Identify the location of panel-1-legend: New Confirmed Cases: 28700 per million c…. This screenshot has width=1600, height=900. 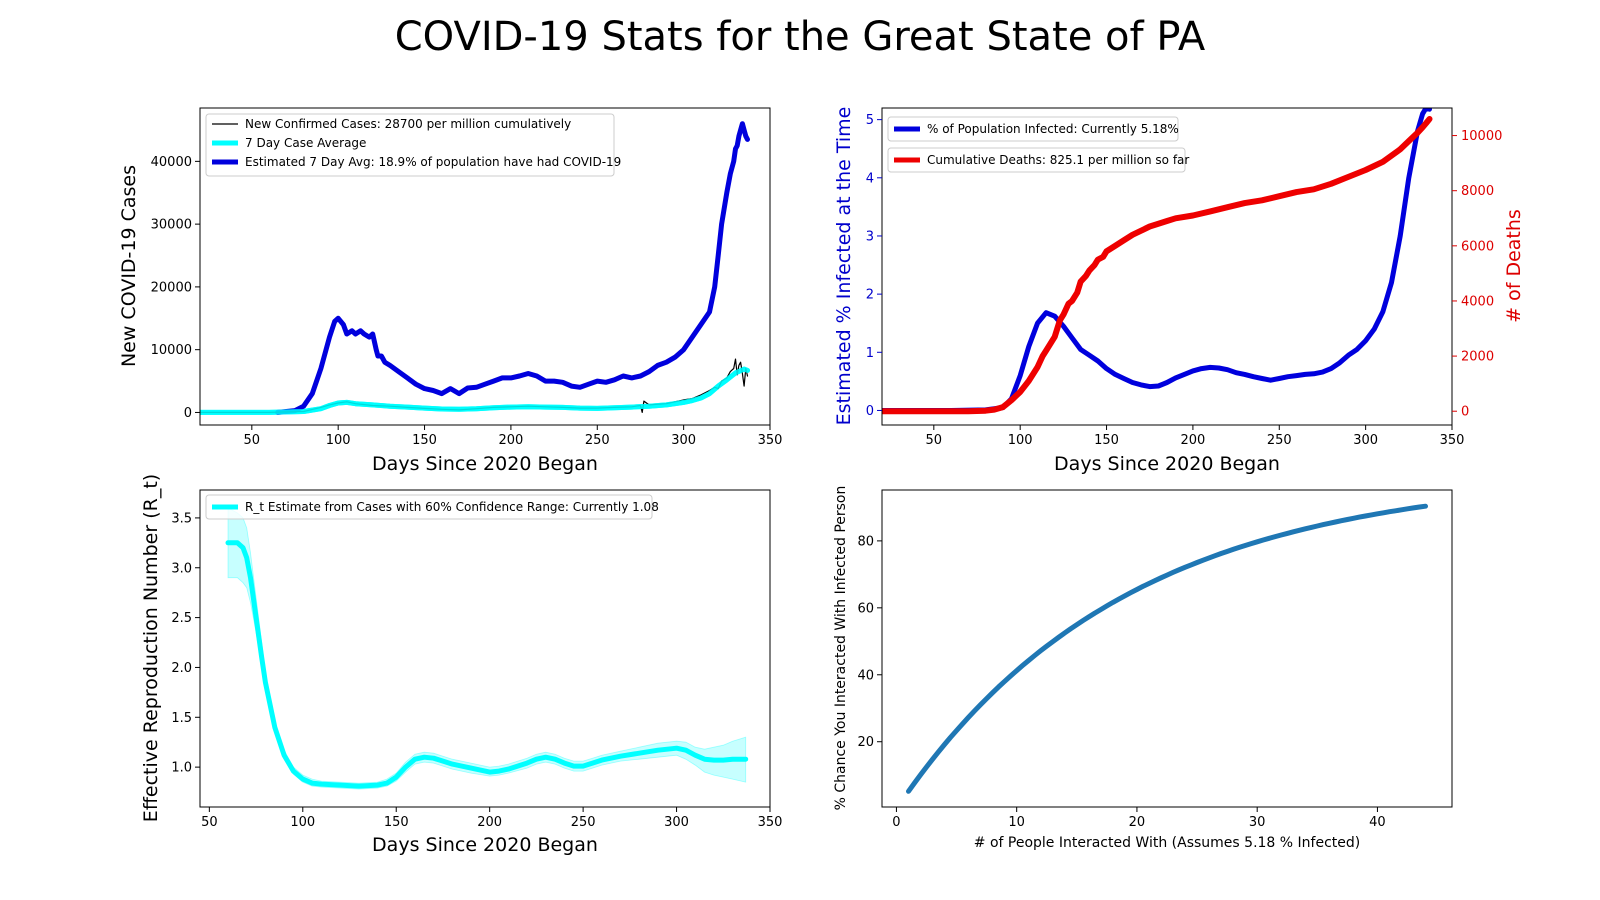
(413, 145).